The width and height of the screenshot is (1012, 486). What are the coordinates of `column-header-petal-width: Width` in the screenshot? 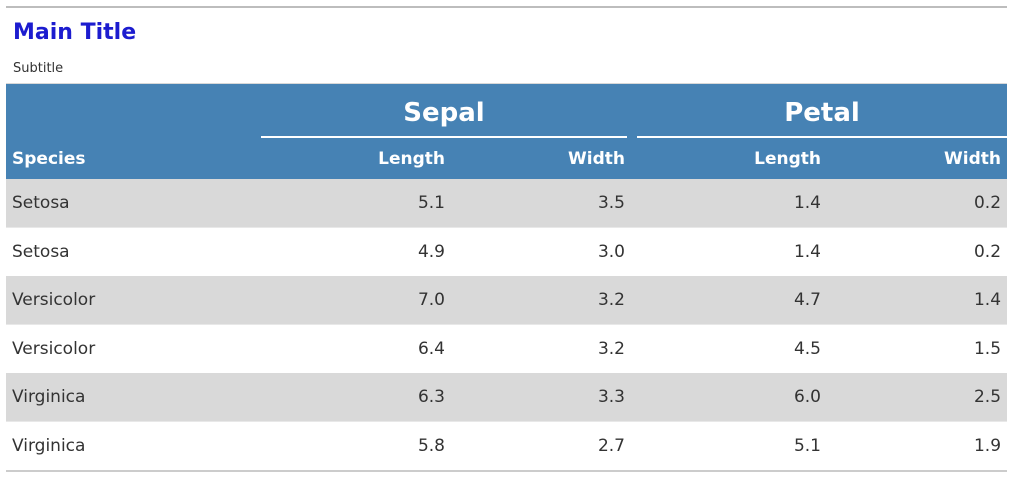 It's located at (917, 158).